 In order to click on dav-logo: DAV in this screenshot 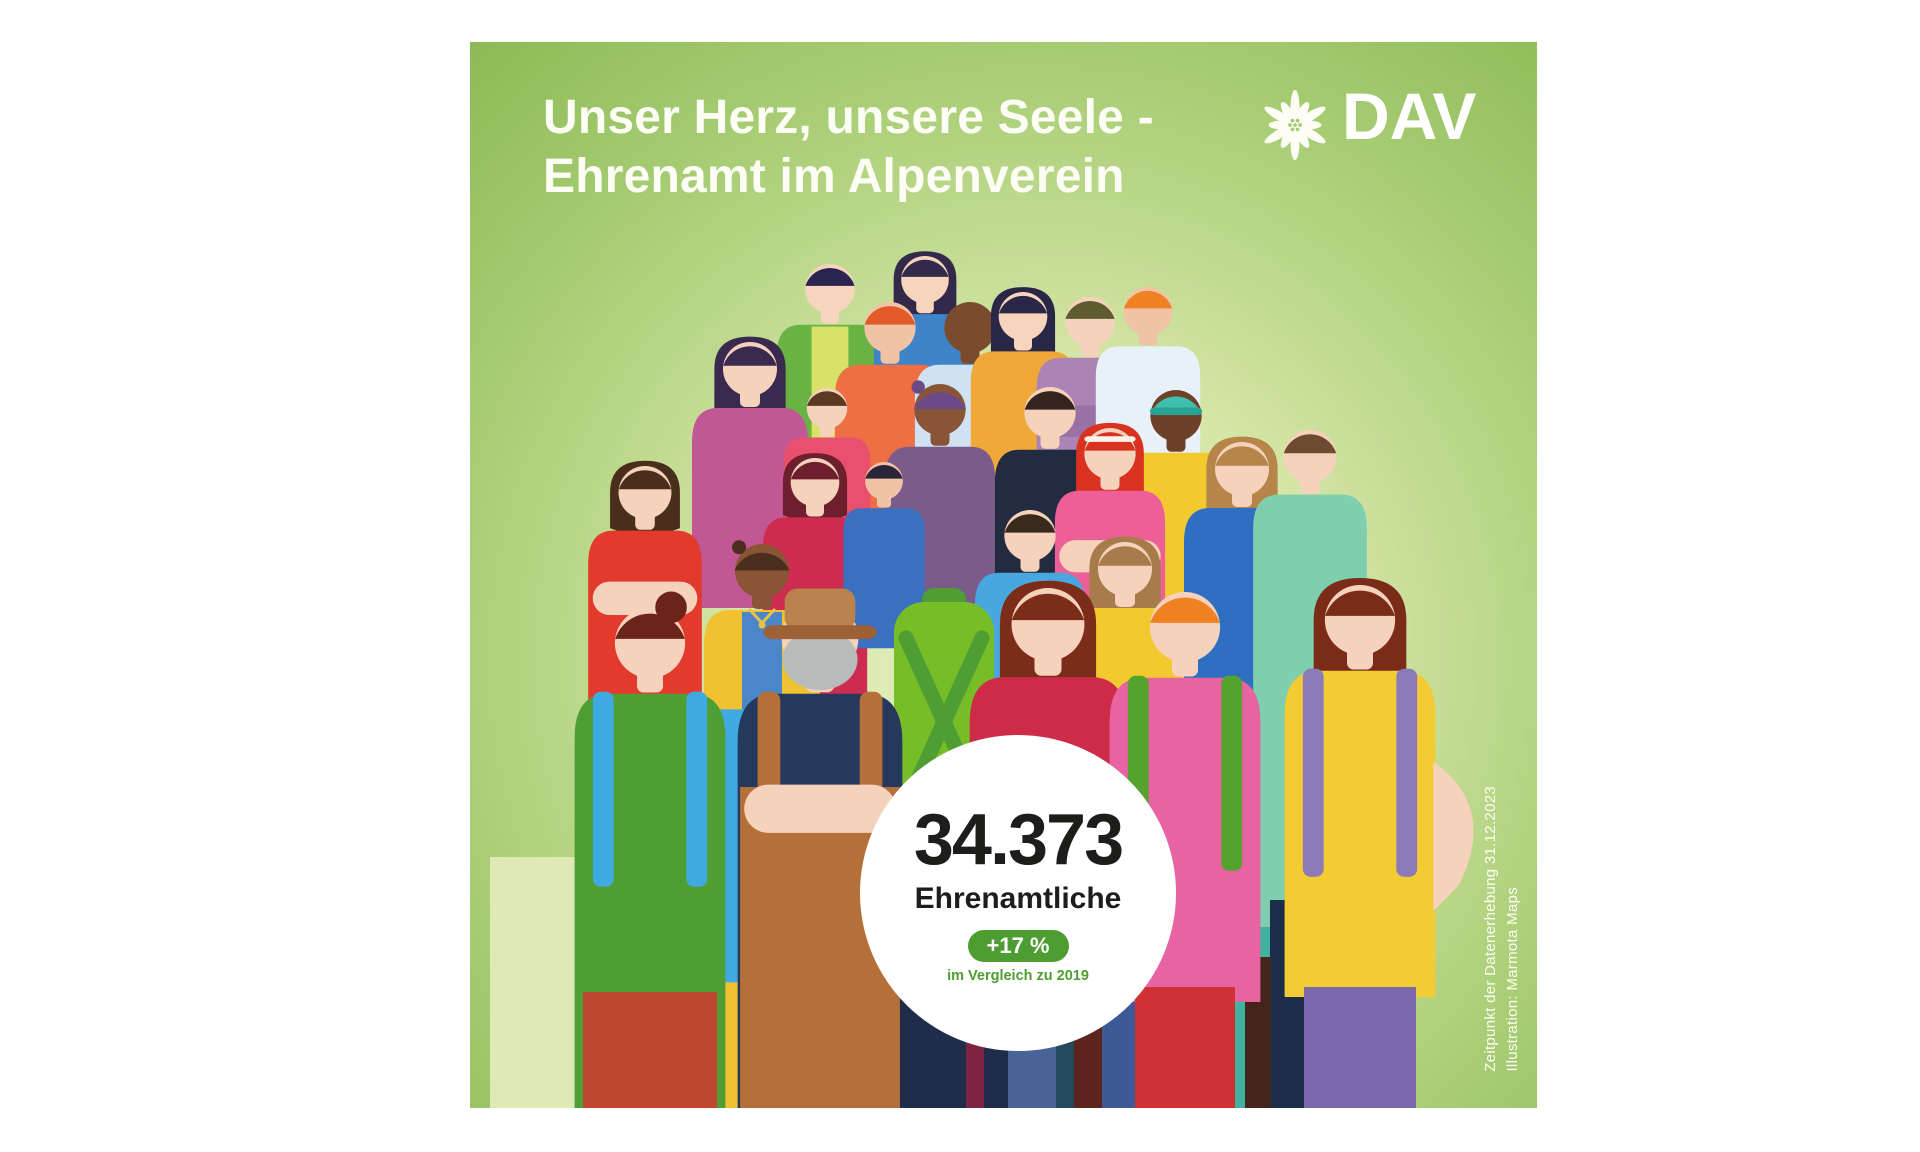, I will do `click(1386, 122)`.